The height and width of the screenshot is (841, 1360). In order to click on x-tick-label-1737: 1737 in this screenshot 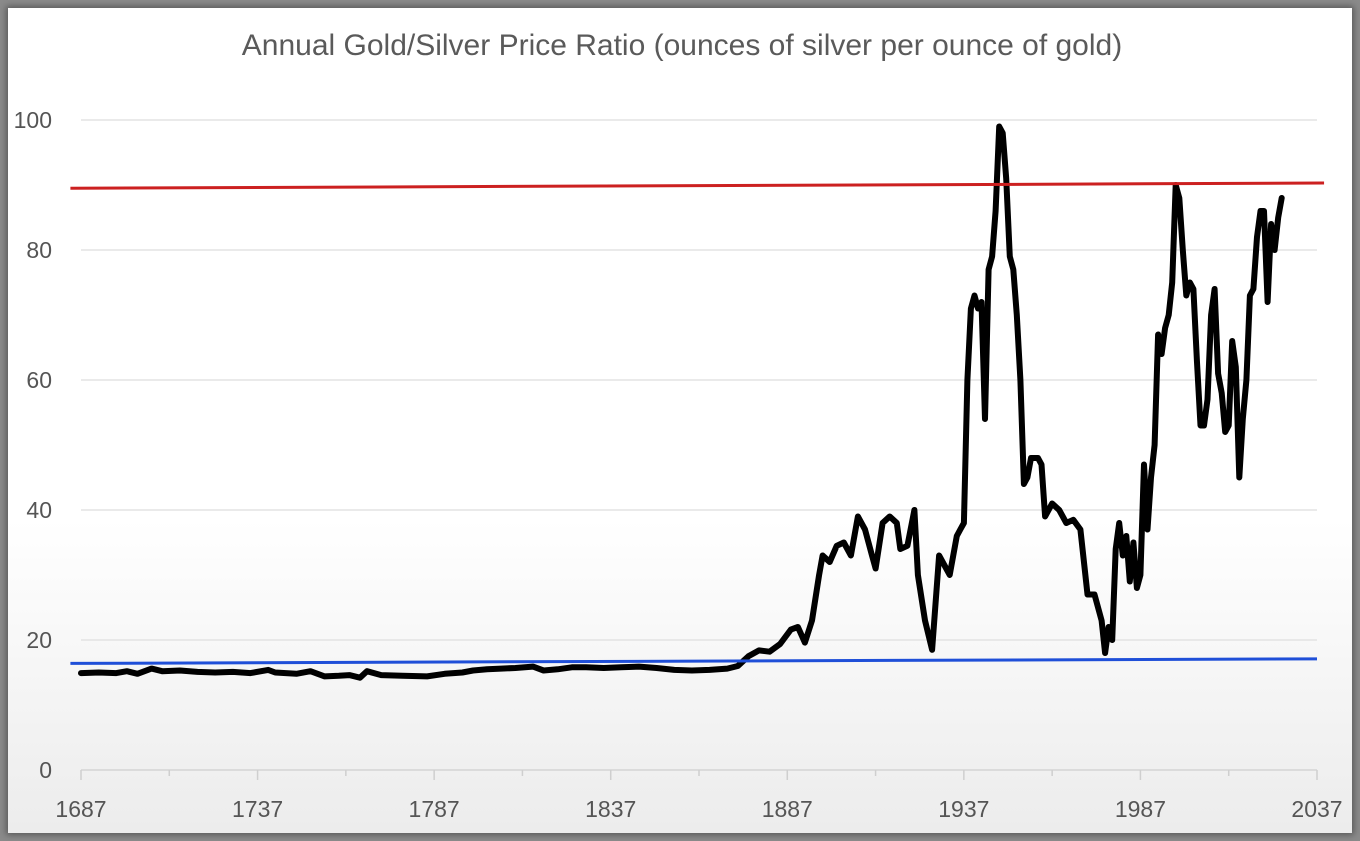, I will do `click(257, 809)`.